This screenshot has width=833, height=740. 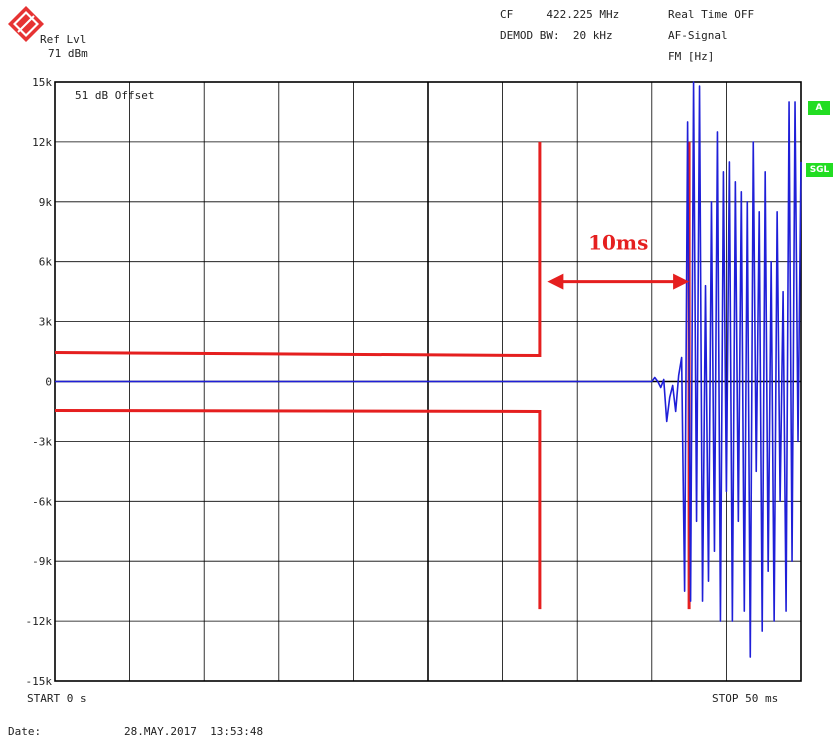 What do you see at coordinates (42, 501) in the screenshot?
I see `y-tick-label: -6k` at bounding box center [42, 501].